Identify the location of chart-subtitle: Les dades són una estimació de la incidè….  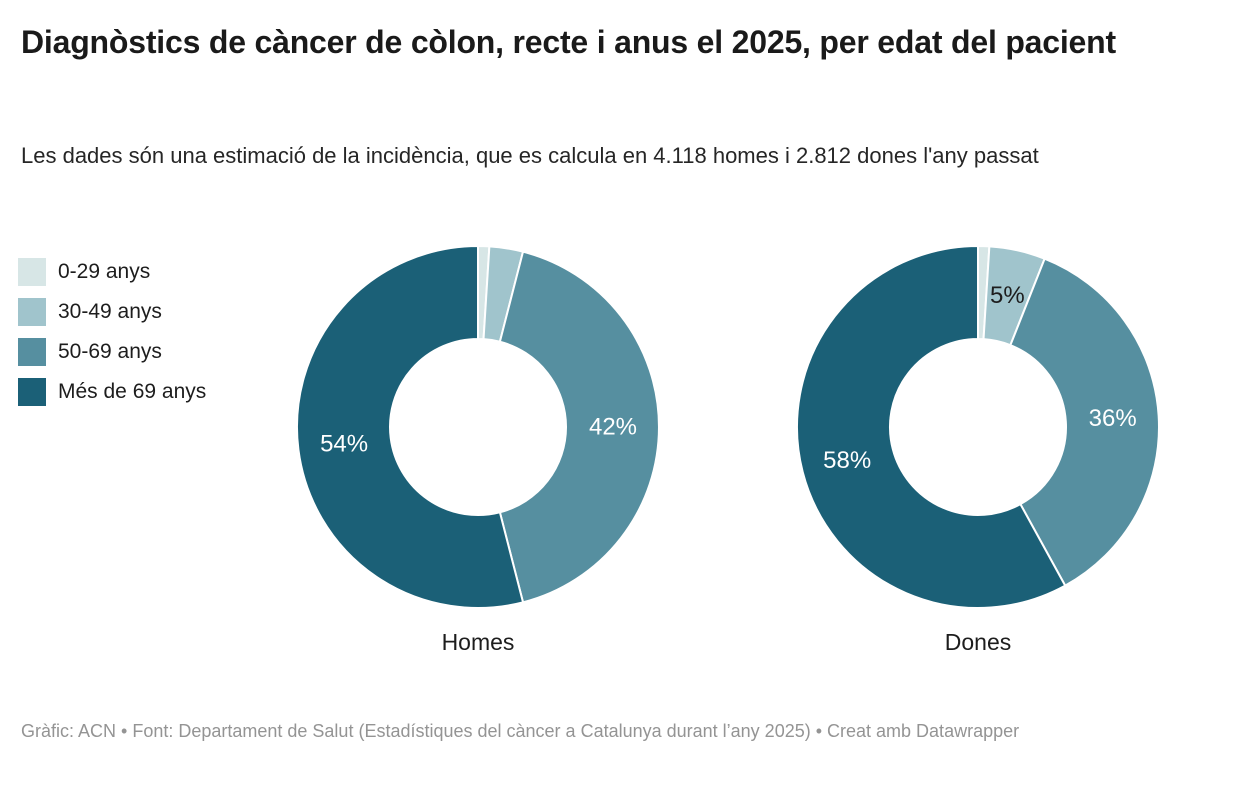
(530, 155).